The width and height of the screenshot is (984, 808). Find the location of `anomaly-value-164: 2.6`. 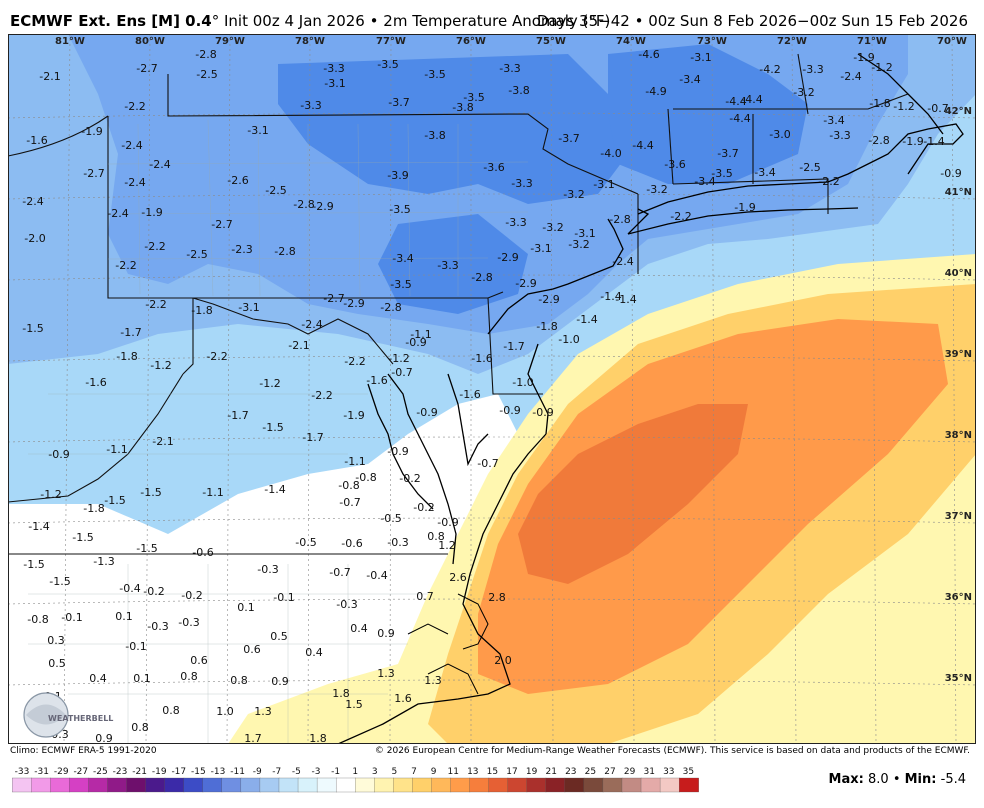

anomaly-value-164: 2.6 is located at coordinates (458, 577).